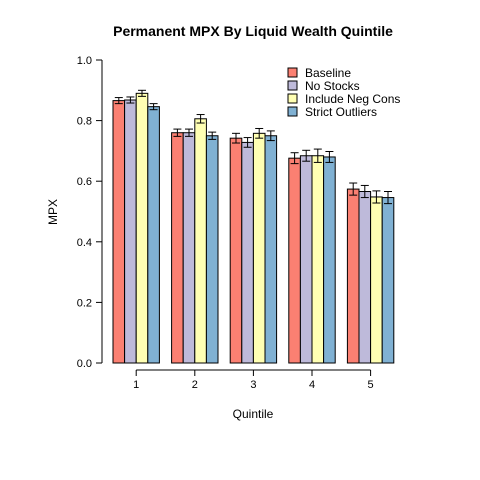 Image resolution: width=480 pixels, height=480 pixels. Describe the element at coordinates (328, 73) in the screenshot. I see `legend-label: Baseline` at that location.